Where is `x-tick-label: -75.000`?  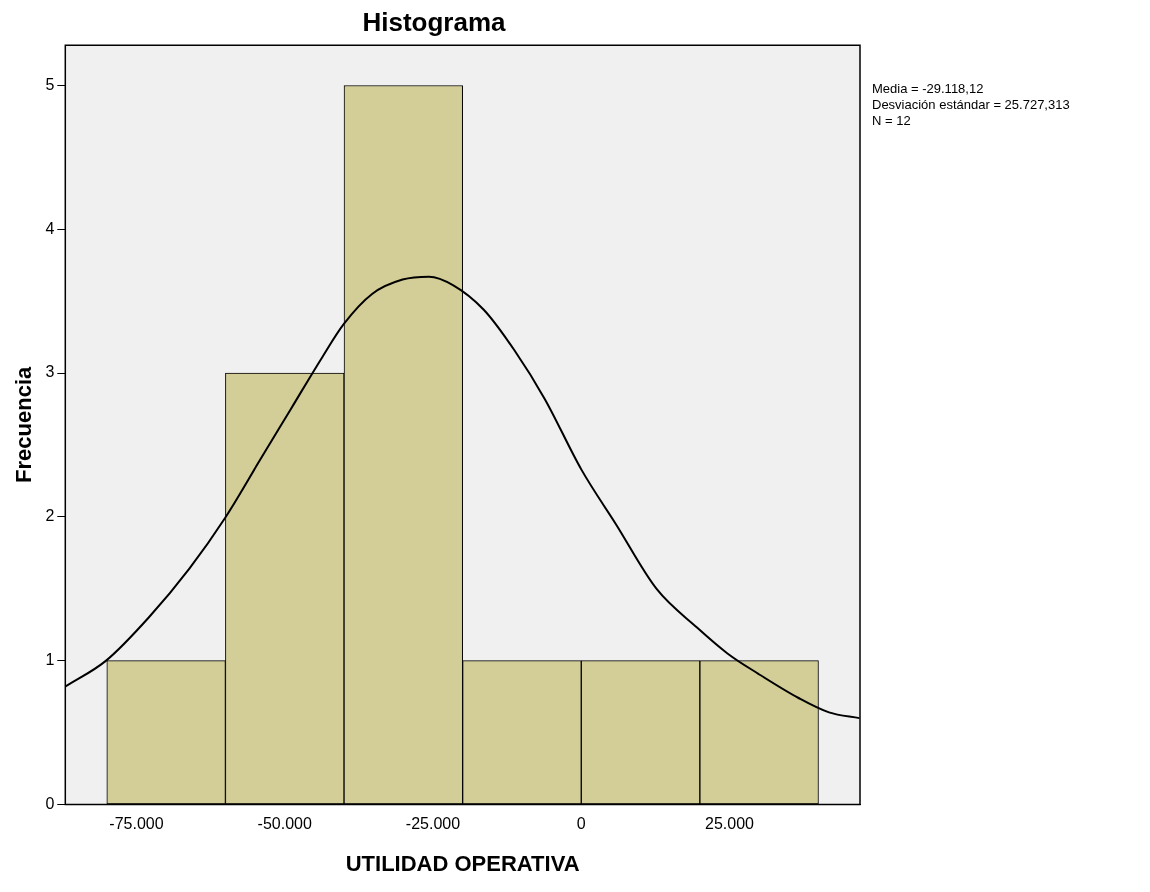 x-tick-label: -75.000 is located at coordinates (136, 824).